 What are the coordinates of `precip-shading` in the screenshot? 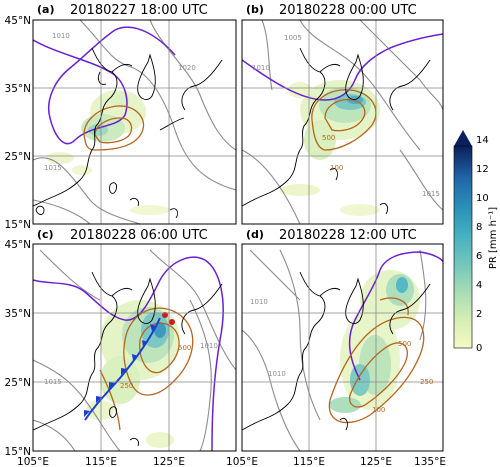 It's located at (330, 148).